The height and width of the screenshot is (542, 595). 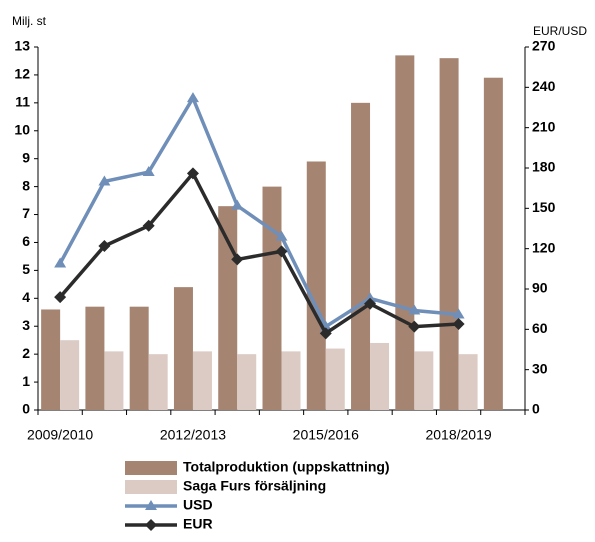 What do you see at coordinates (286, 467) in the screenshot?
I see `legend-label: Totalproduktion (uppskattning)` at bounding box center [286, 467].